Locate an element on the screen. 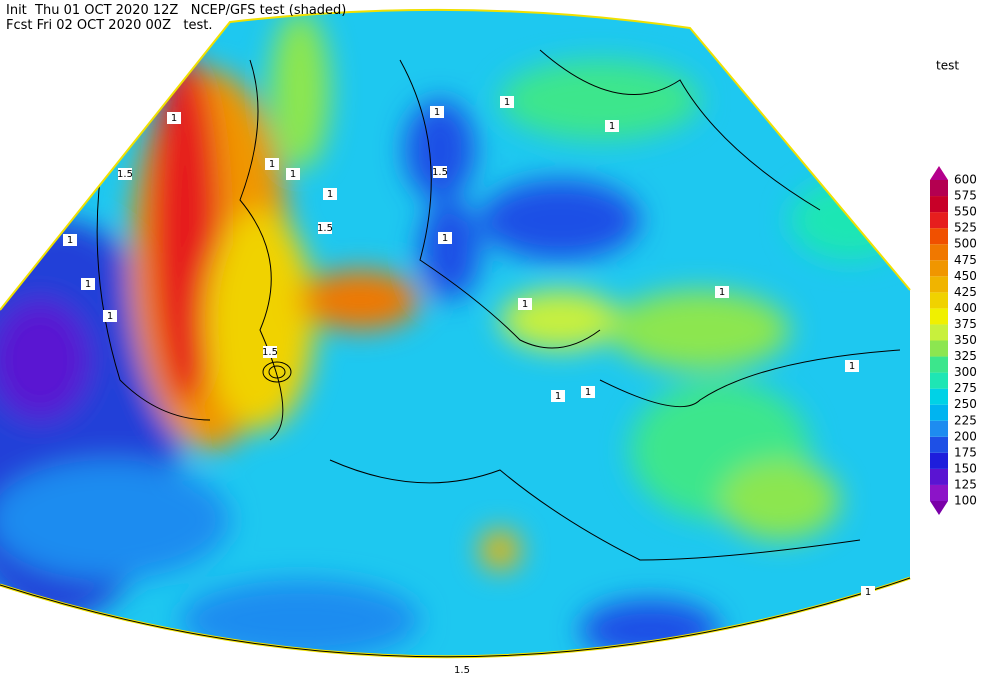  colorbar-label: 575 is located at coordinates (965, 196).